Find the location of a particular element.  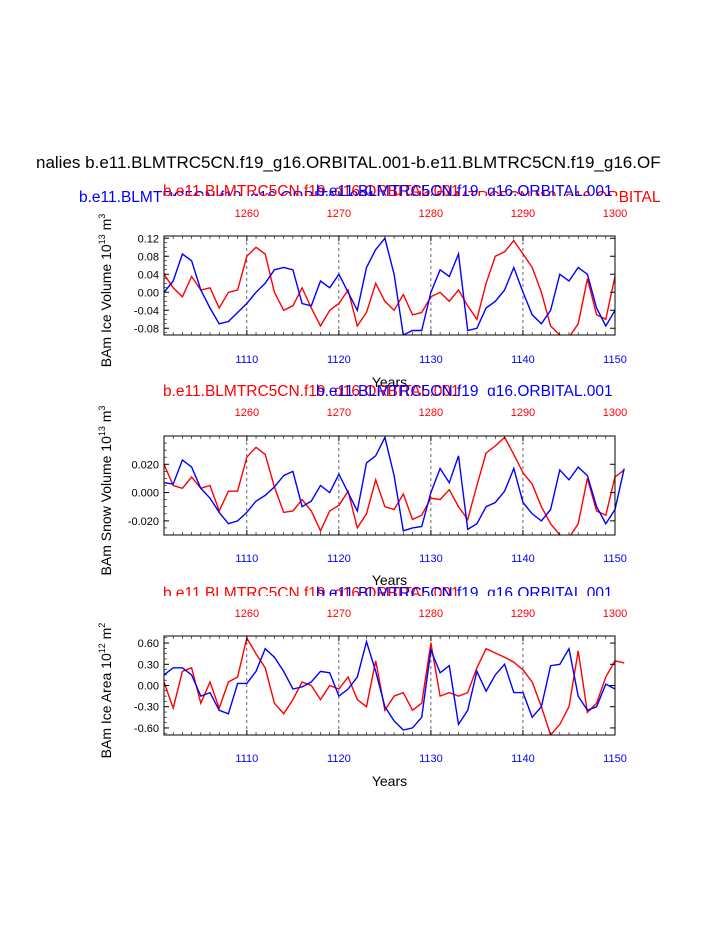

ylabel-text: BAm Ice Volume 10 is located at coordinates (106, 305).